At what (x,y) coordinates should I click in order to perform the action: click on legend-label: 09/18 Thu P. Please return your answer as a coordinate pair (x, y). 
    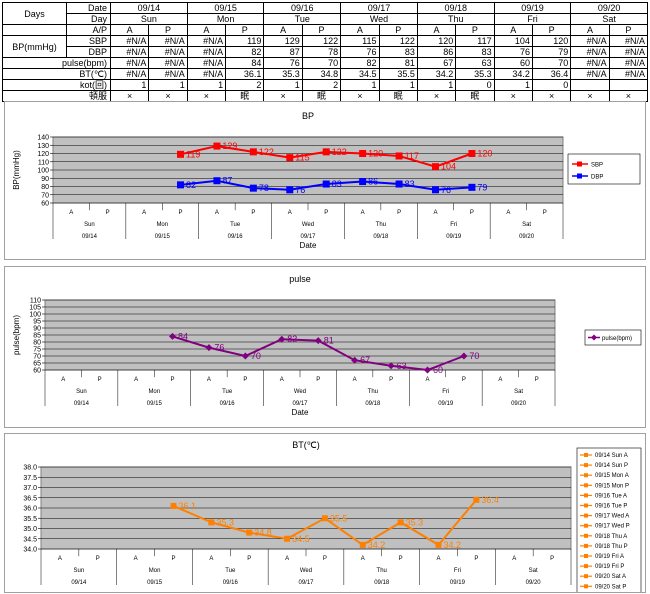
    Looking at the image, I should click on (611, 547).